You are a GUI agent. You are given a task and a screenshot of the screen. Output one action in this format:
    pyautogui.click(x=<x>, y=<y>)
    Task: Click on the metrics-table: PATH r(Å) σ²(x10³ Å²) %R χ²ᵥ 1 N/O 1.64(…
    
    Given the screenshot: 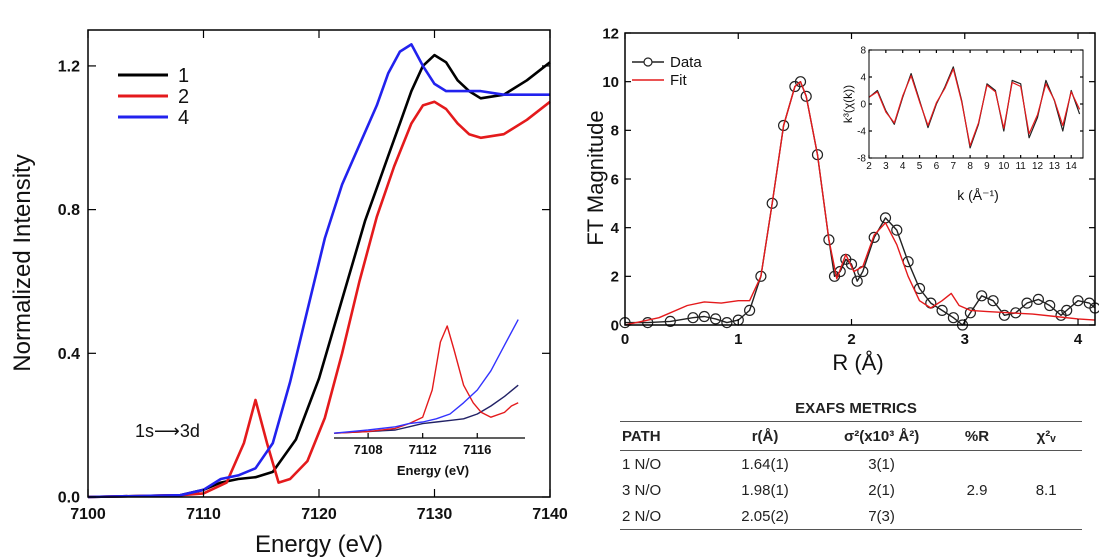 What is the action you would take?
    pyautogui.click(x=851, y=475)
    